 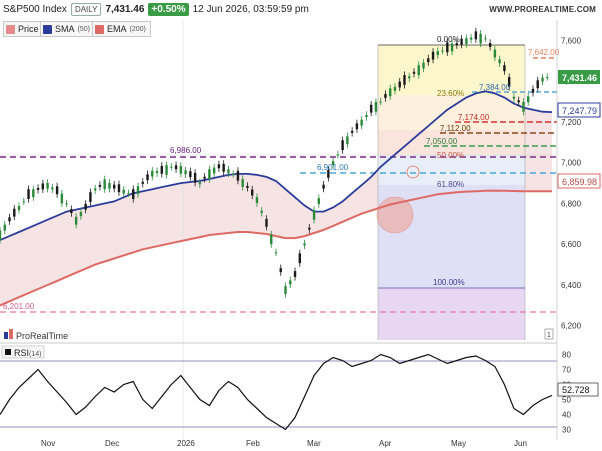 What do you see at coordinates (23, 29) in the screenshot?
I see `legend-price: Price` at bounding box center [23, 29].